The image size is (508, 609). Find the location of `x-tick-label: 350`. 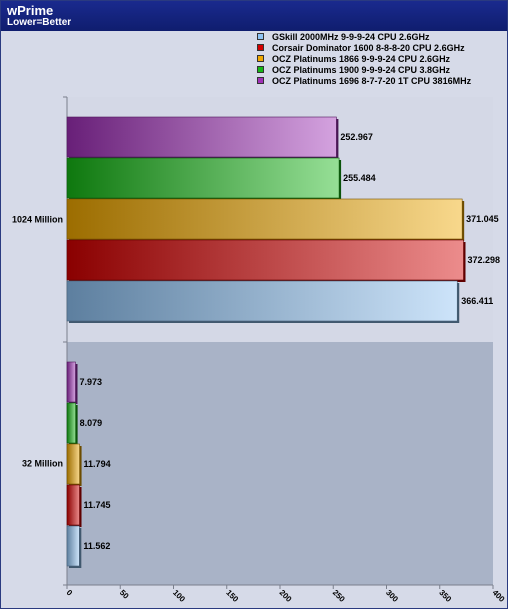

x-tick-label: 350 is located at coordinates (445, 596).